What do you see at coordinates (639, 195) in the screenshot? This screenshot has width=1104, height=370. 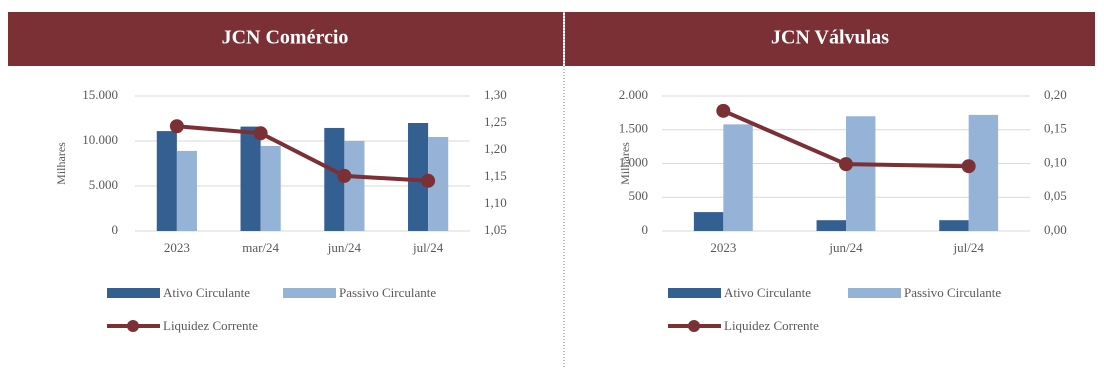 I see `y-tick-label: 500` at bounding box center [639, 195].